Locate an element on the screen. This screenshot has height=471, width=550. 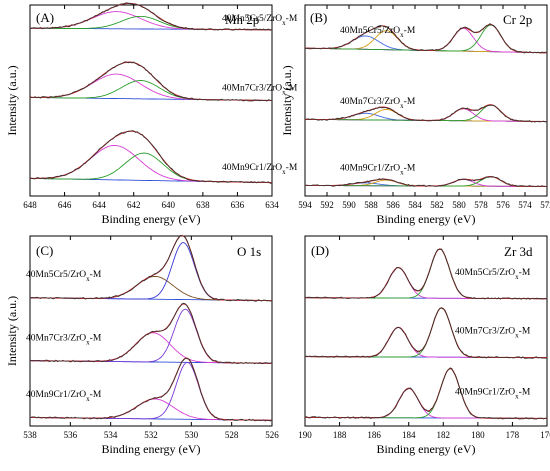
x-tick-label: 184 is located at coordinates (409, 435).